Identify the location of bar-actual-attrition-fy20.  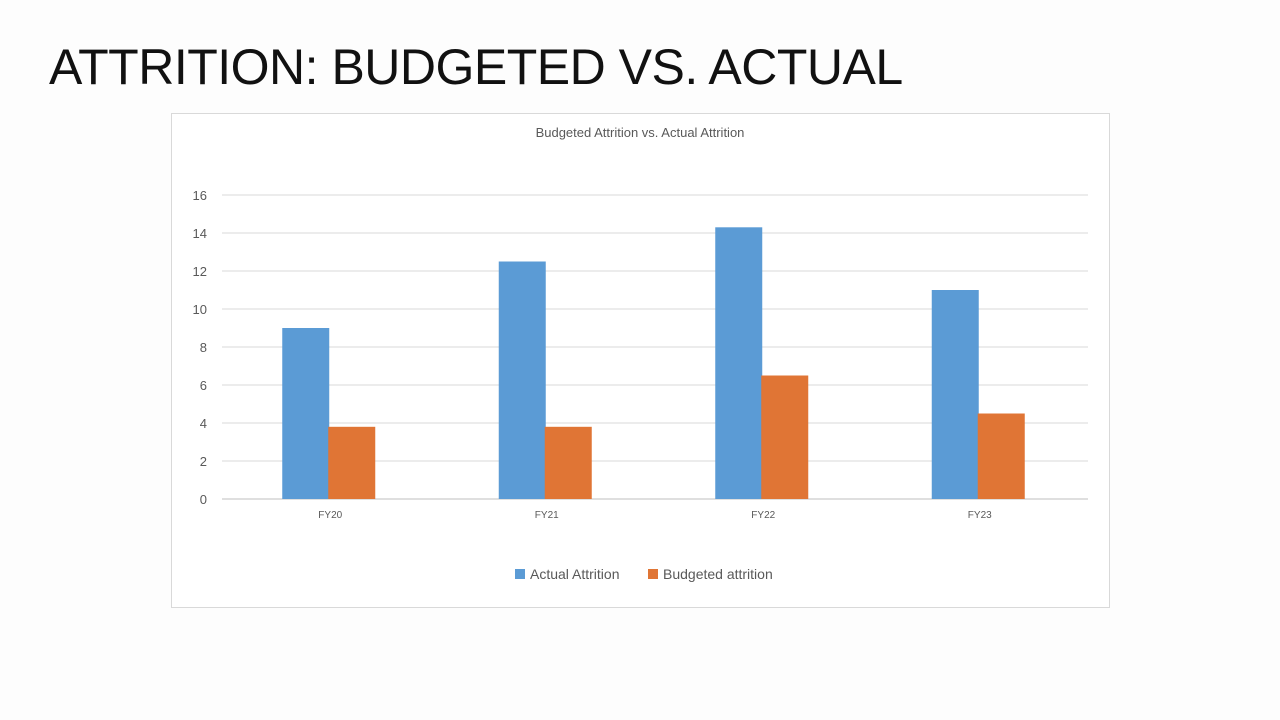
(306, 413).